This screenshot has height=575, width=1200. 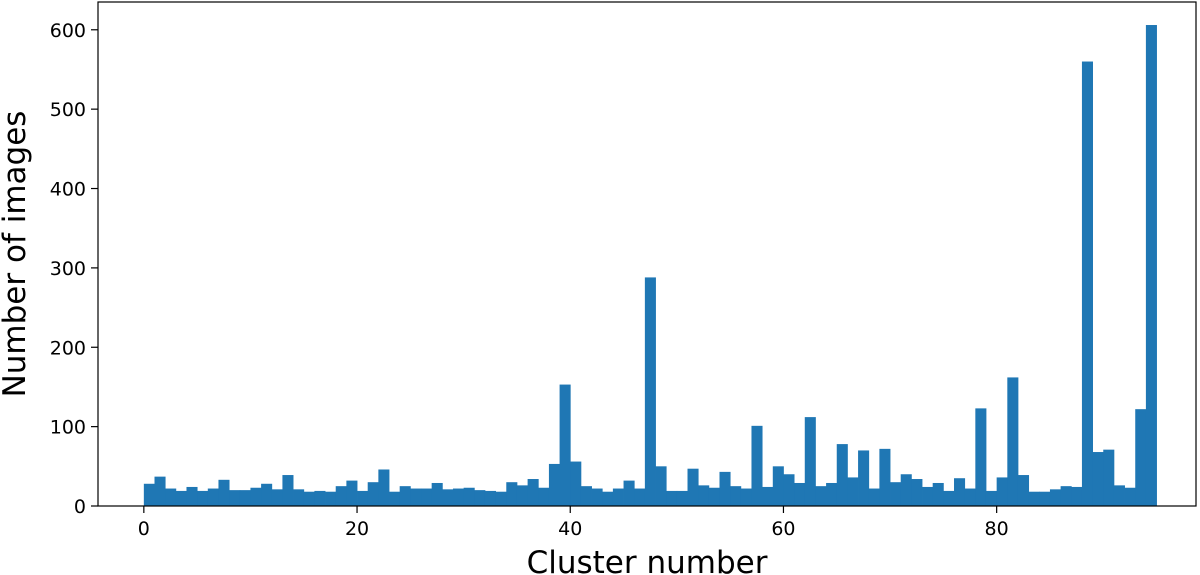 I want to click on y-tick-label: 500, so click(x=68, y=110).